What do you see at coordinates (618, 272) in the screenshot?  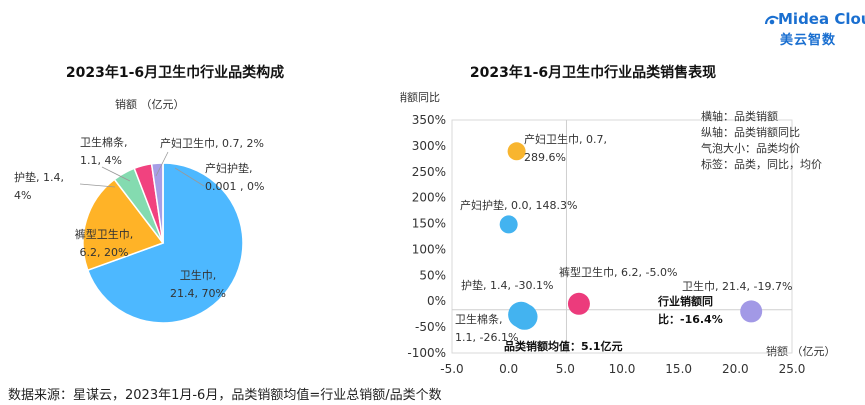 I see `bubble-label: 裤型卫生巾, 6.2, -5.0%` at bounding box center [618, 272].